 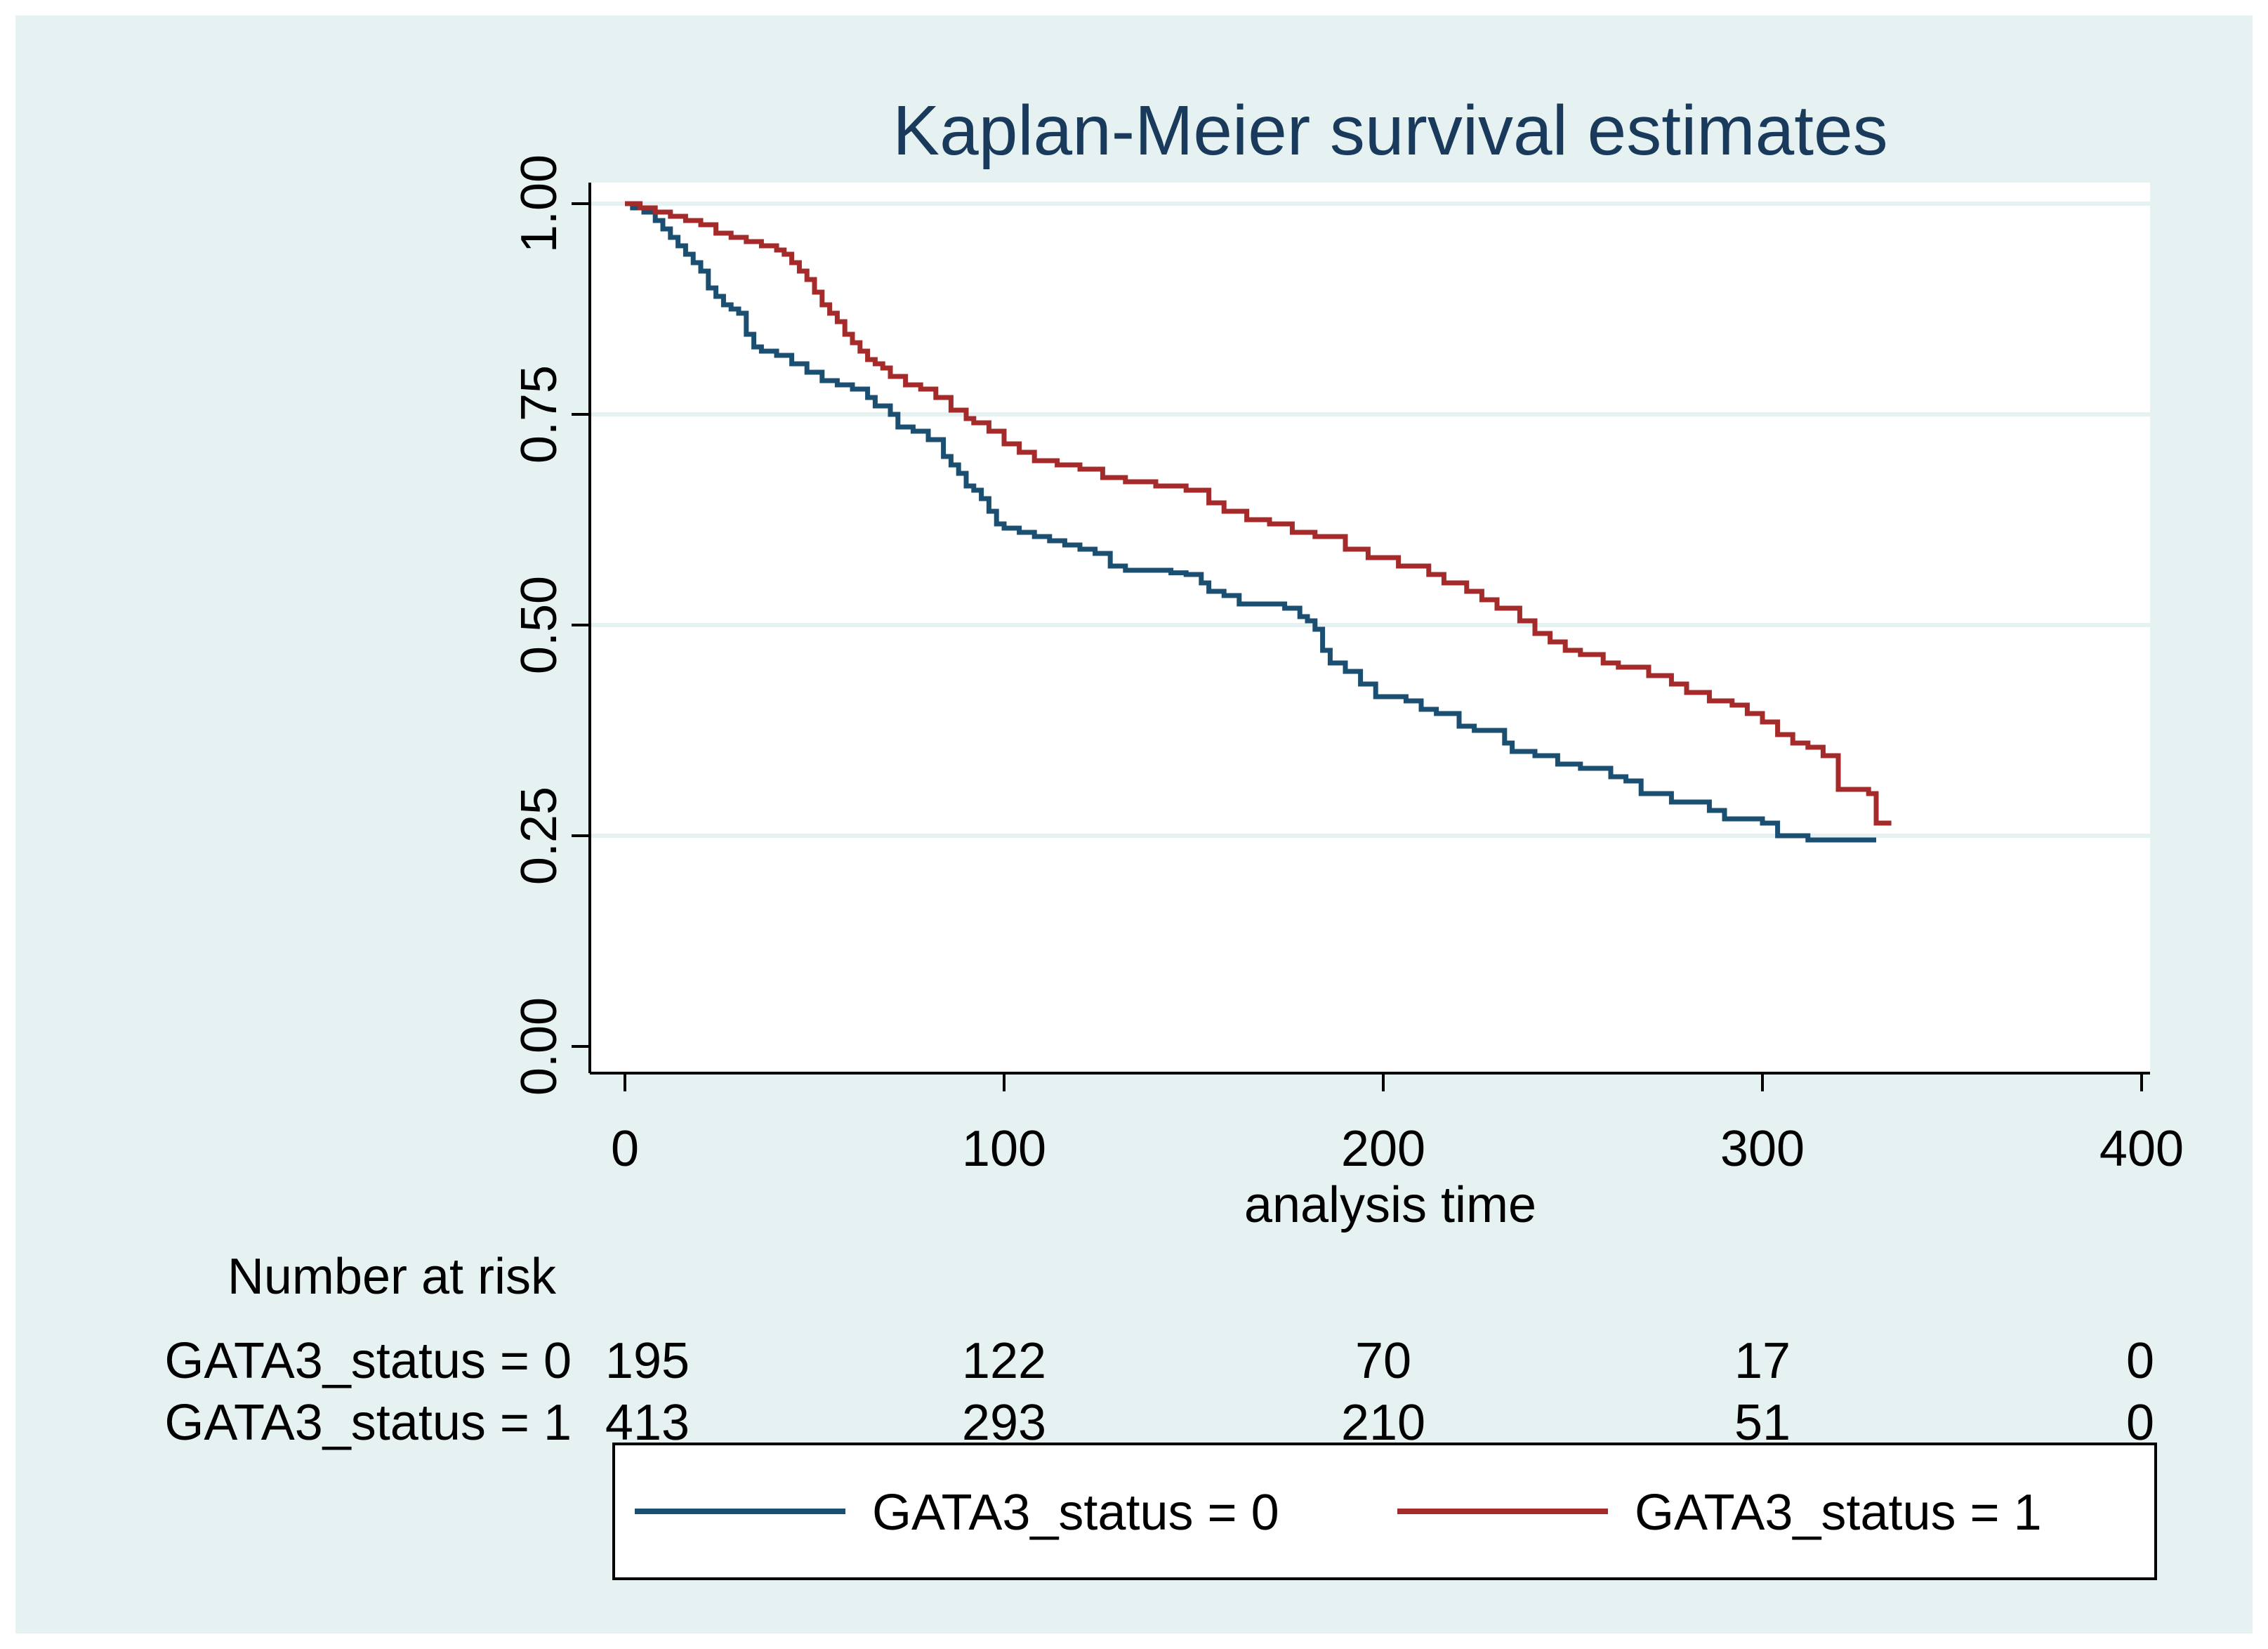 I want to click on risk-count-0-0: 195, so click(x=647, y=1361).